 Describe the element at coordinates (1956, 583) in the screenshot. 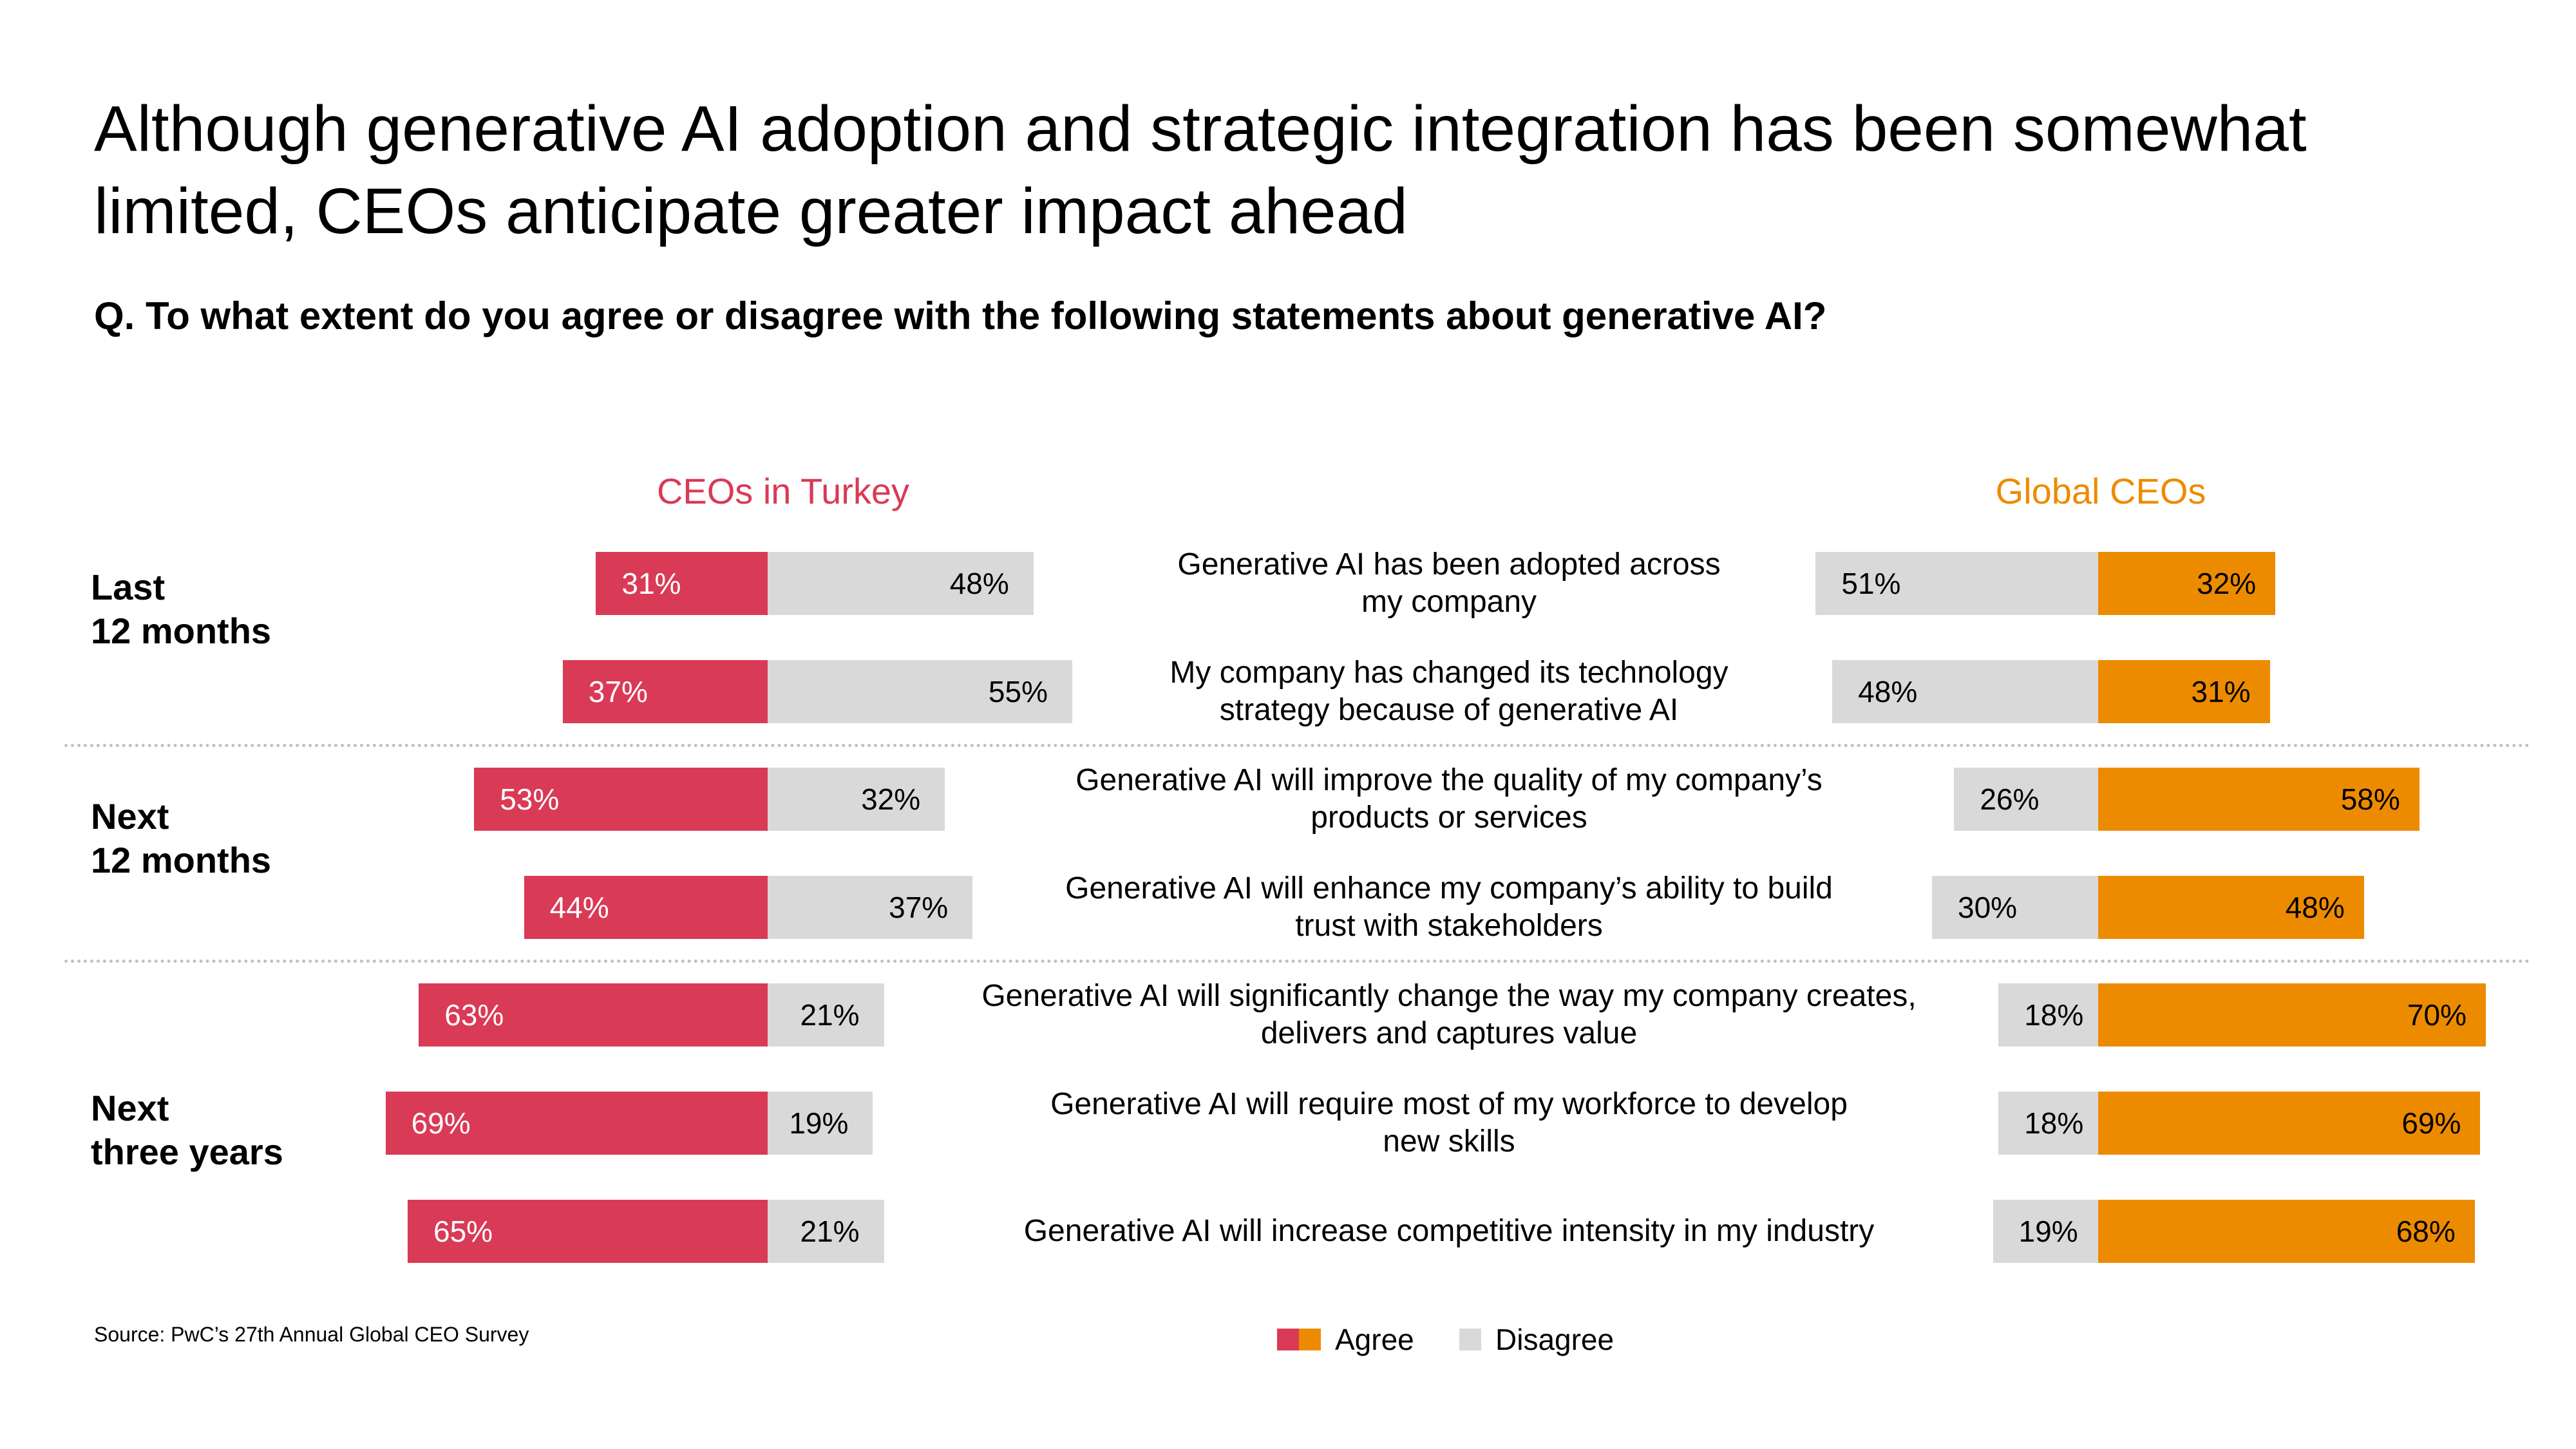

I see `bar-global-disagree: 51%` at that location.